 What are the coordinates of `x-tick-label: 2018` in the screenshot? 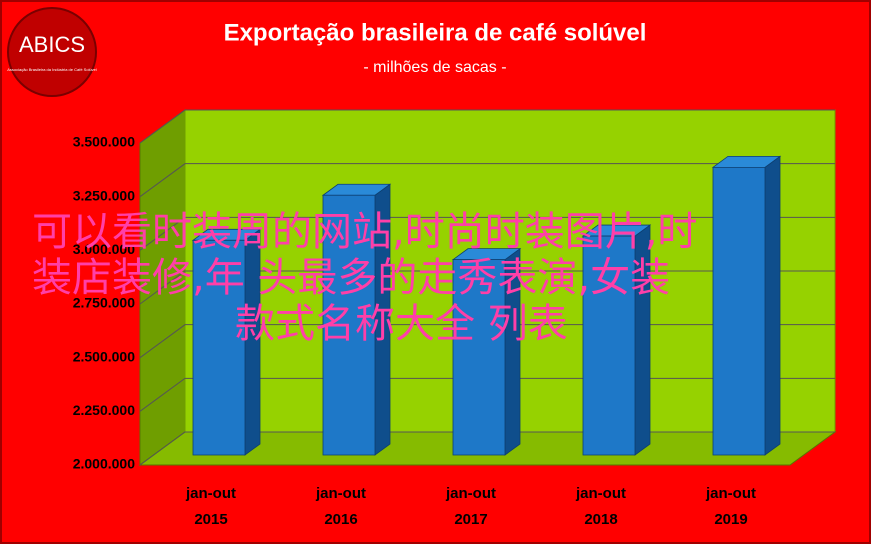 It's located at (600, 519).